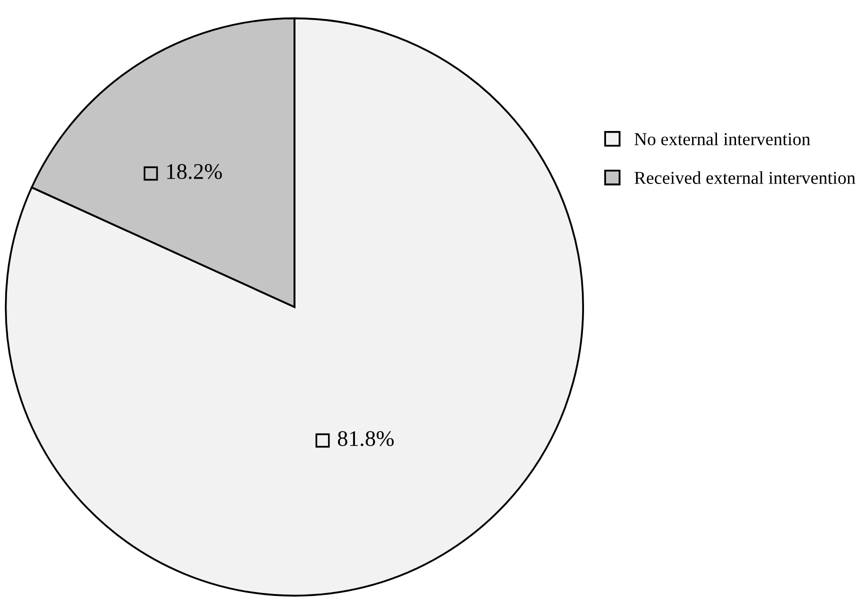 This screenshot has height=614, width=866. Describe the element at coordinates (194, 172) in the screenshot. I see `data-label: 18.2%` at that location.